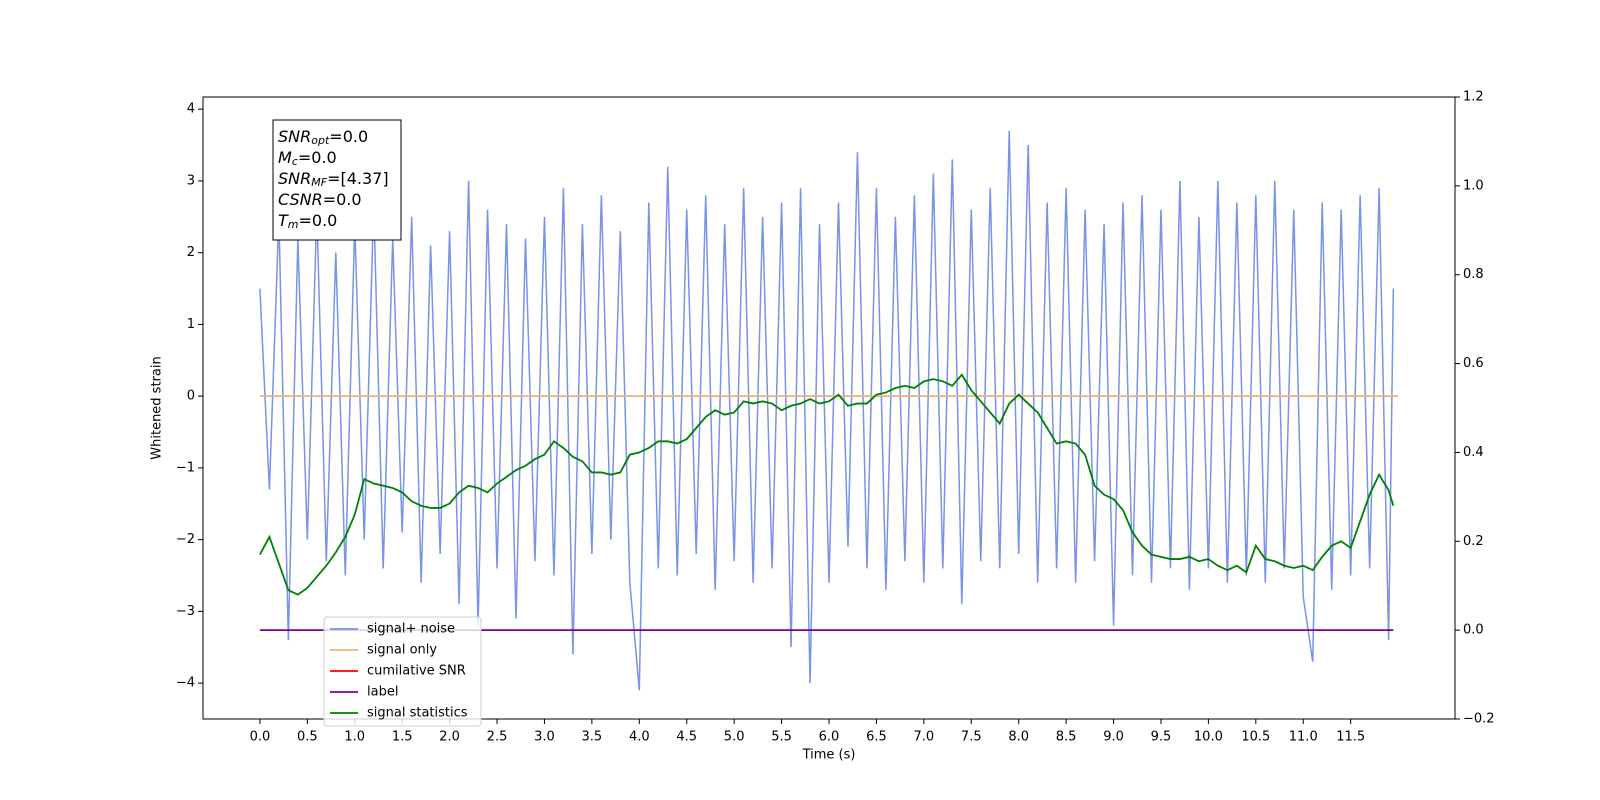 This screenshot has height=800, width=1600. Describe the element at coordinates (1066, 737) in the screenshot. I see `x-tick-label: 8.5` at that location.